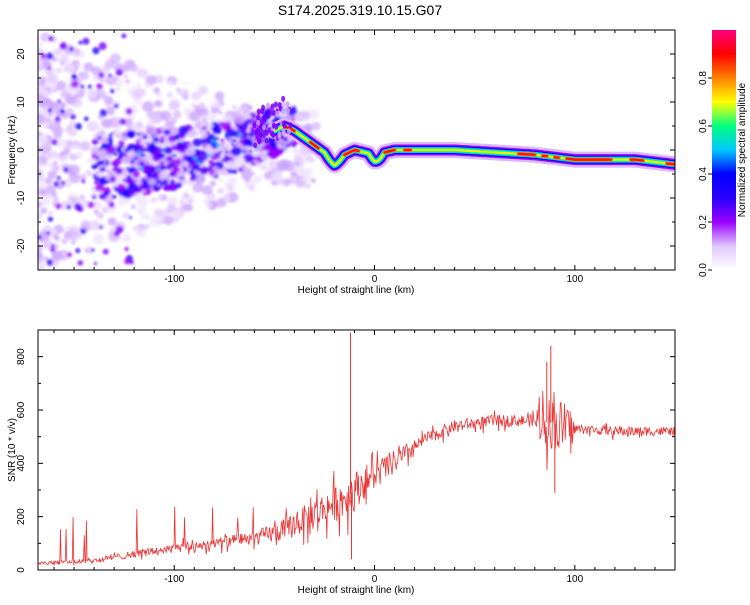 The height and width of the screenshot is (605, 750). Describe the element at coordinates (21, 102) in the screenshot. I see `spectrogram-ytick-label: 10` at that location.